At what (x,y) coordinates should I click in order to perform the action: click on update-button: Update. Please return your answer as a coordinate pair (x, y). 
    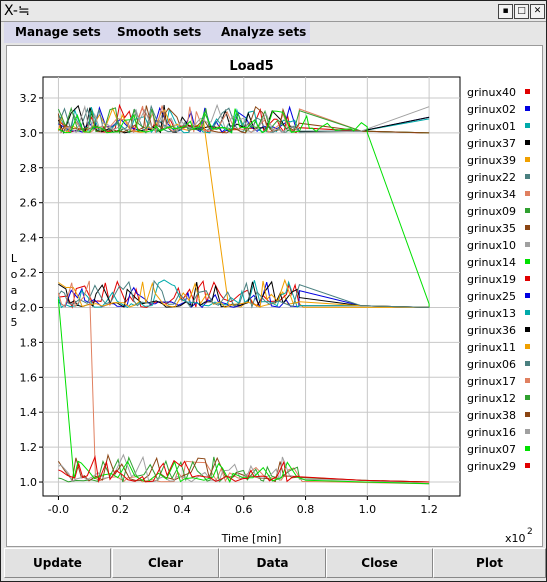
    Looking at the image, I should click on (57, 563).